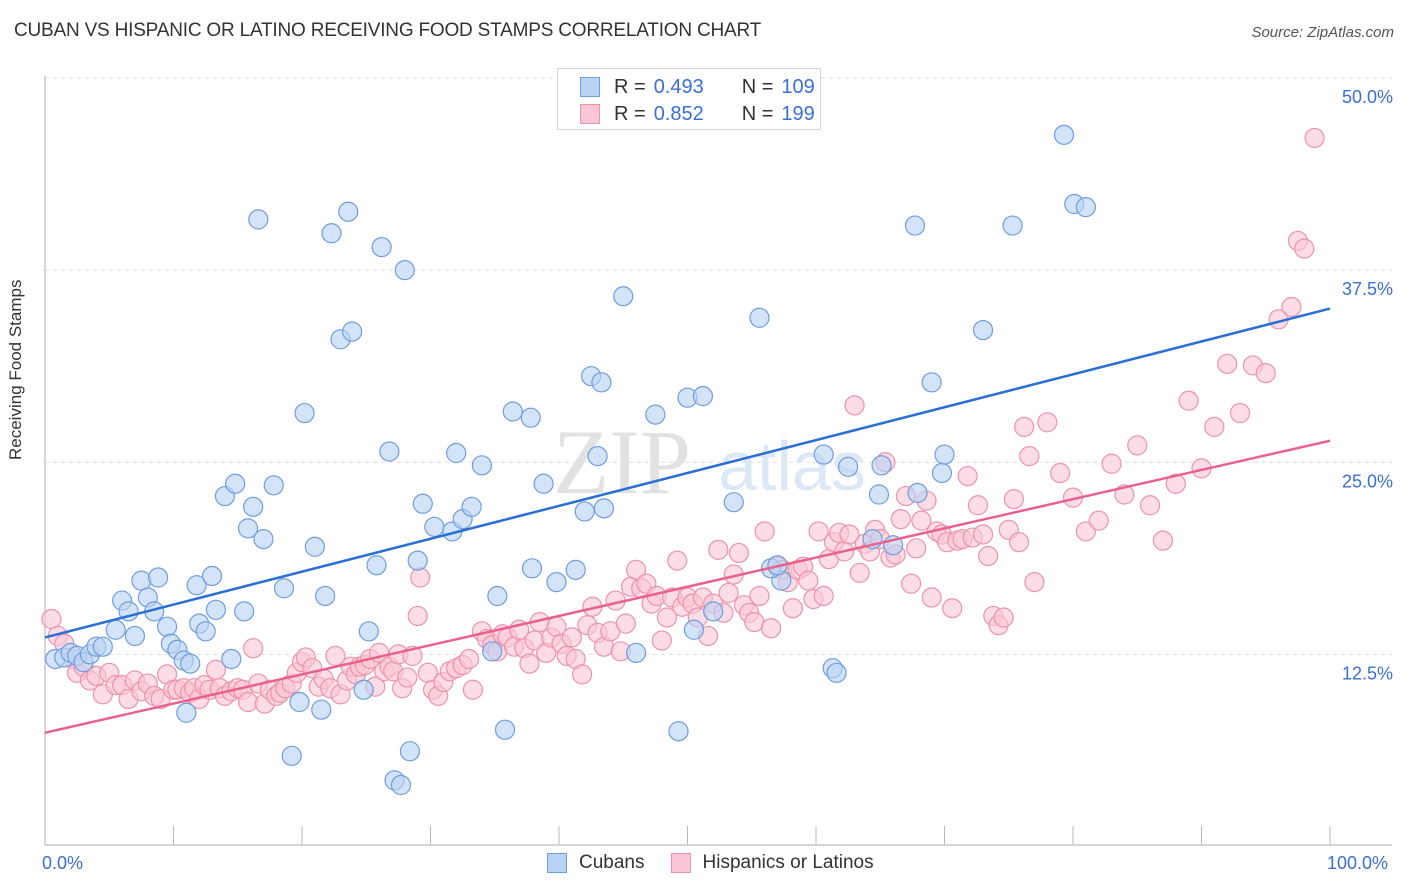 The image size is (1406, 892). Describe the element at coordinates (757, 113) in the screenshot. I see `n-label: N =` at that location.